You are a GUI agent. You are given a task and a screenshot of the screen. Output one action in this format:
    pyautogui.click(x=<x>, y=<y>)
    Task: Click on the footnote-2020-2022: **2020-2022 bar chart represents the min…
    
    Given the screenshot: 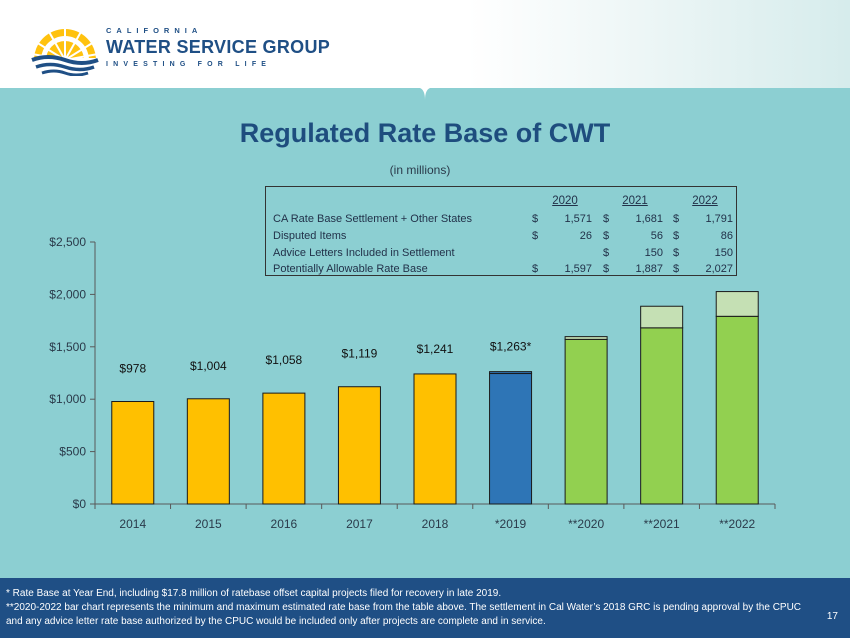 What is the action you would take?
    pyautogui.click(x=404, y=614)
    